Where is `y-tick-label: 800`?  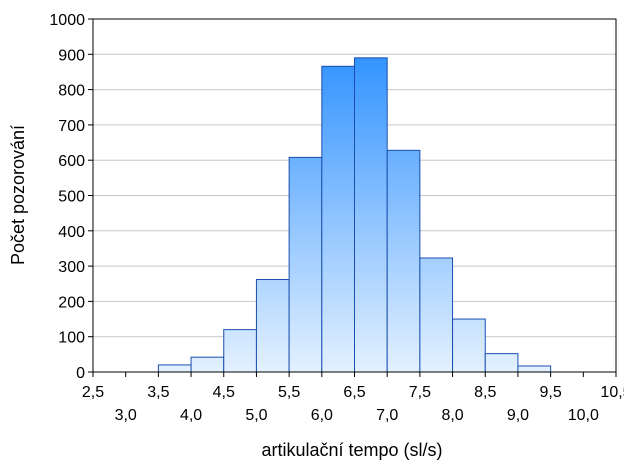 y-tick-label: 800 is located at coordinates (71, 91).